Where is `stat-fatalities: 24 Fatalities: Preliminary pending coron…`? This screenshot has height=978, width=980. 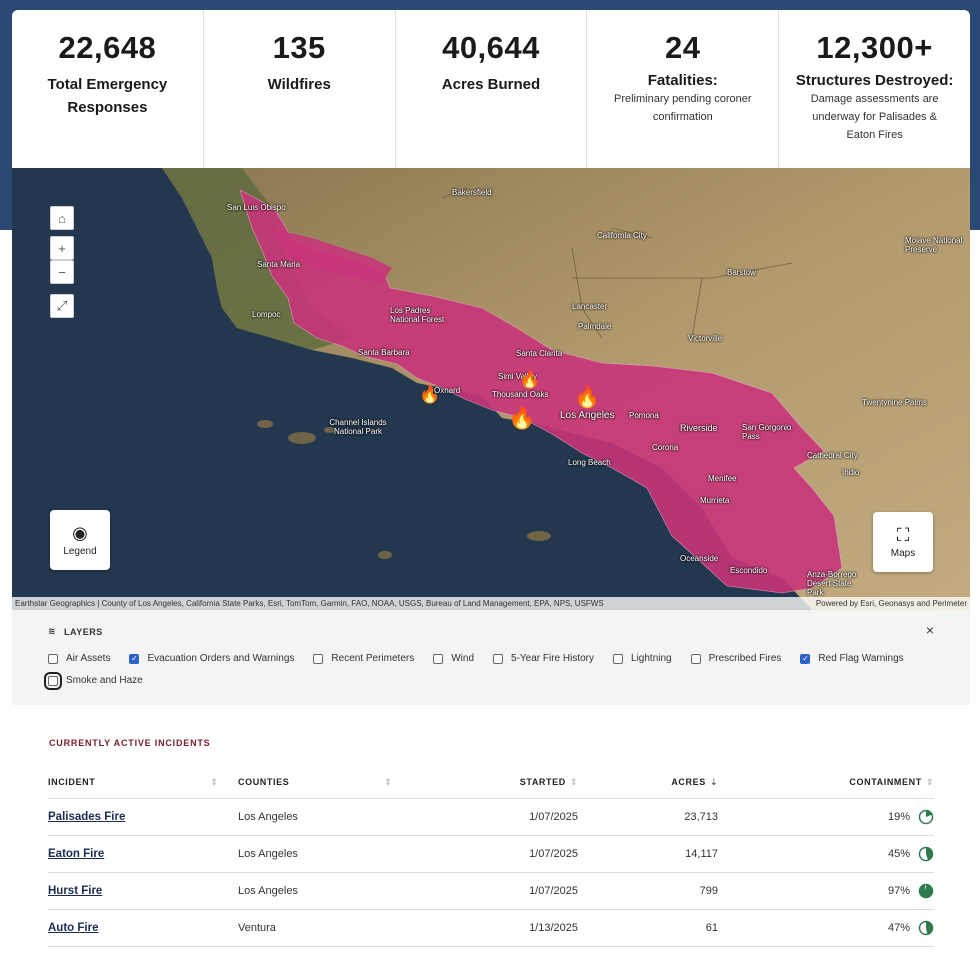
stat-fatalities: 24 Fatalities: Preliminary pending coron… is located at coordinates (683, 89).